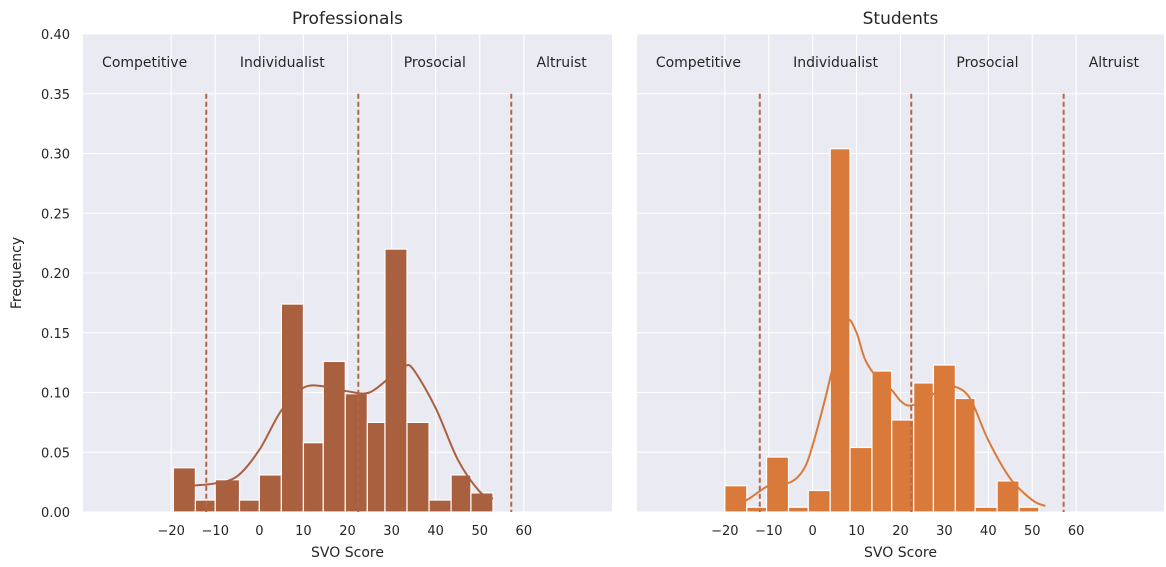 The image size is (1166, 567). What do you see at coordinates (347, 19) in the screenshot?
I see `chart-title: Professionals` at bounding box center [347, 19].